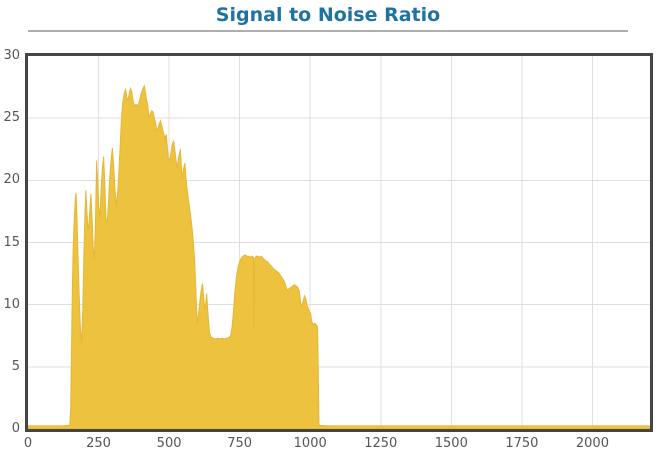  What do you see at coordinates (11, 55) in the screenshot?
I see `y-tick-label: 30` at bounding box center [11, 55].